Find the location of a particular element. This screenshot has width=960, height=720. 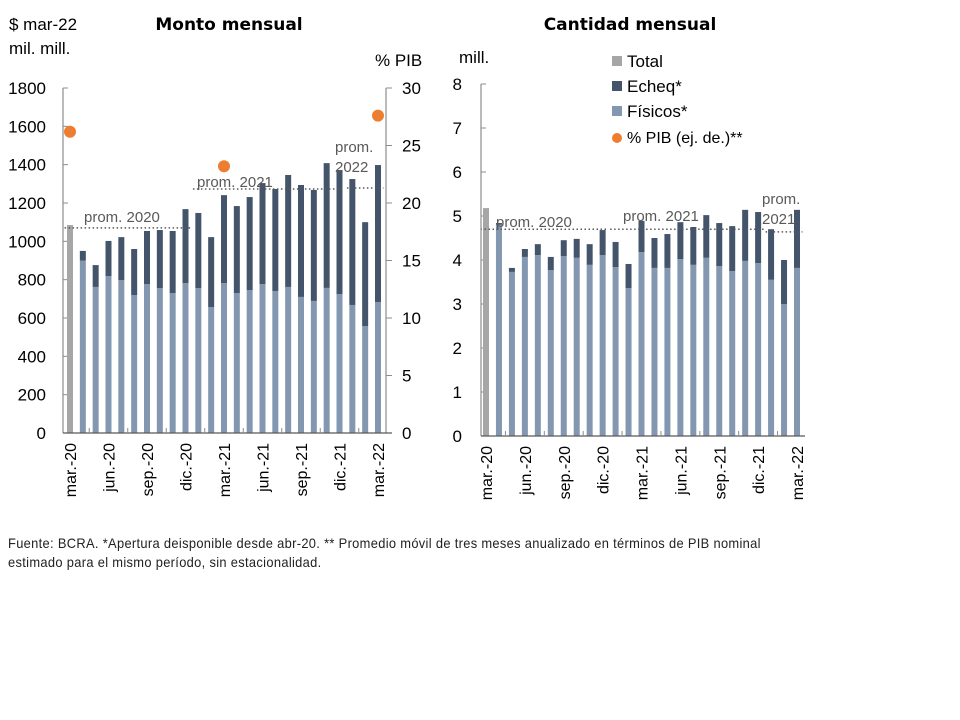

y2-axis-label: % PIB is located at coordinates (398, 60).